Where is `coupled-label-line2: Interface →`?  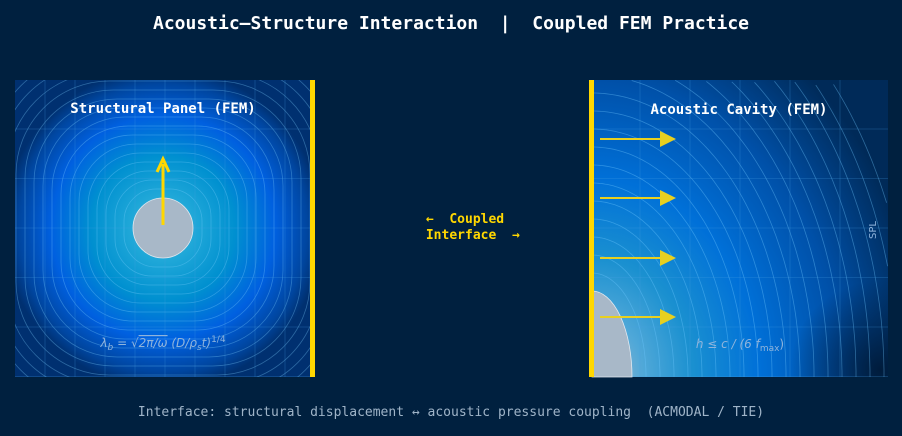 coupled-label-line2: Interface → is located at coordinates (465, 235).